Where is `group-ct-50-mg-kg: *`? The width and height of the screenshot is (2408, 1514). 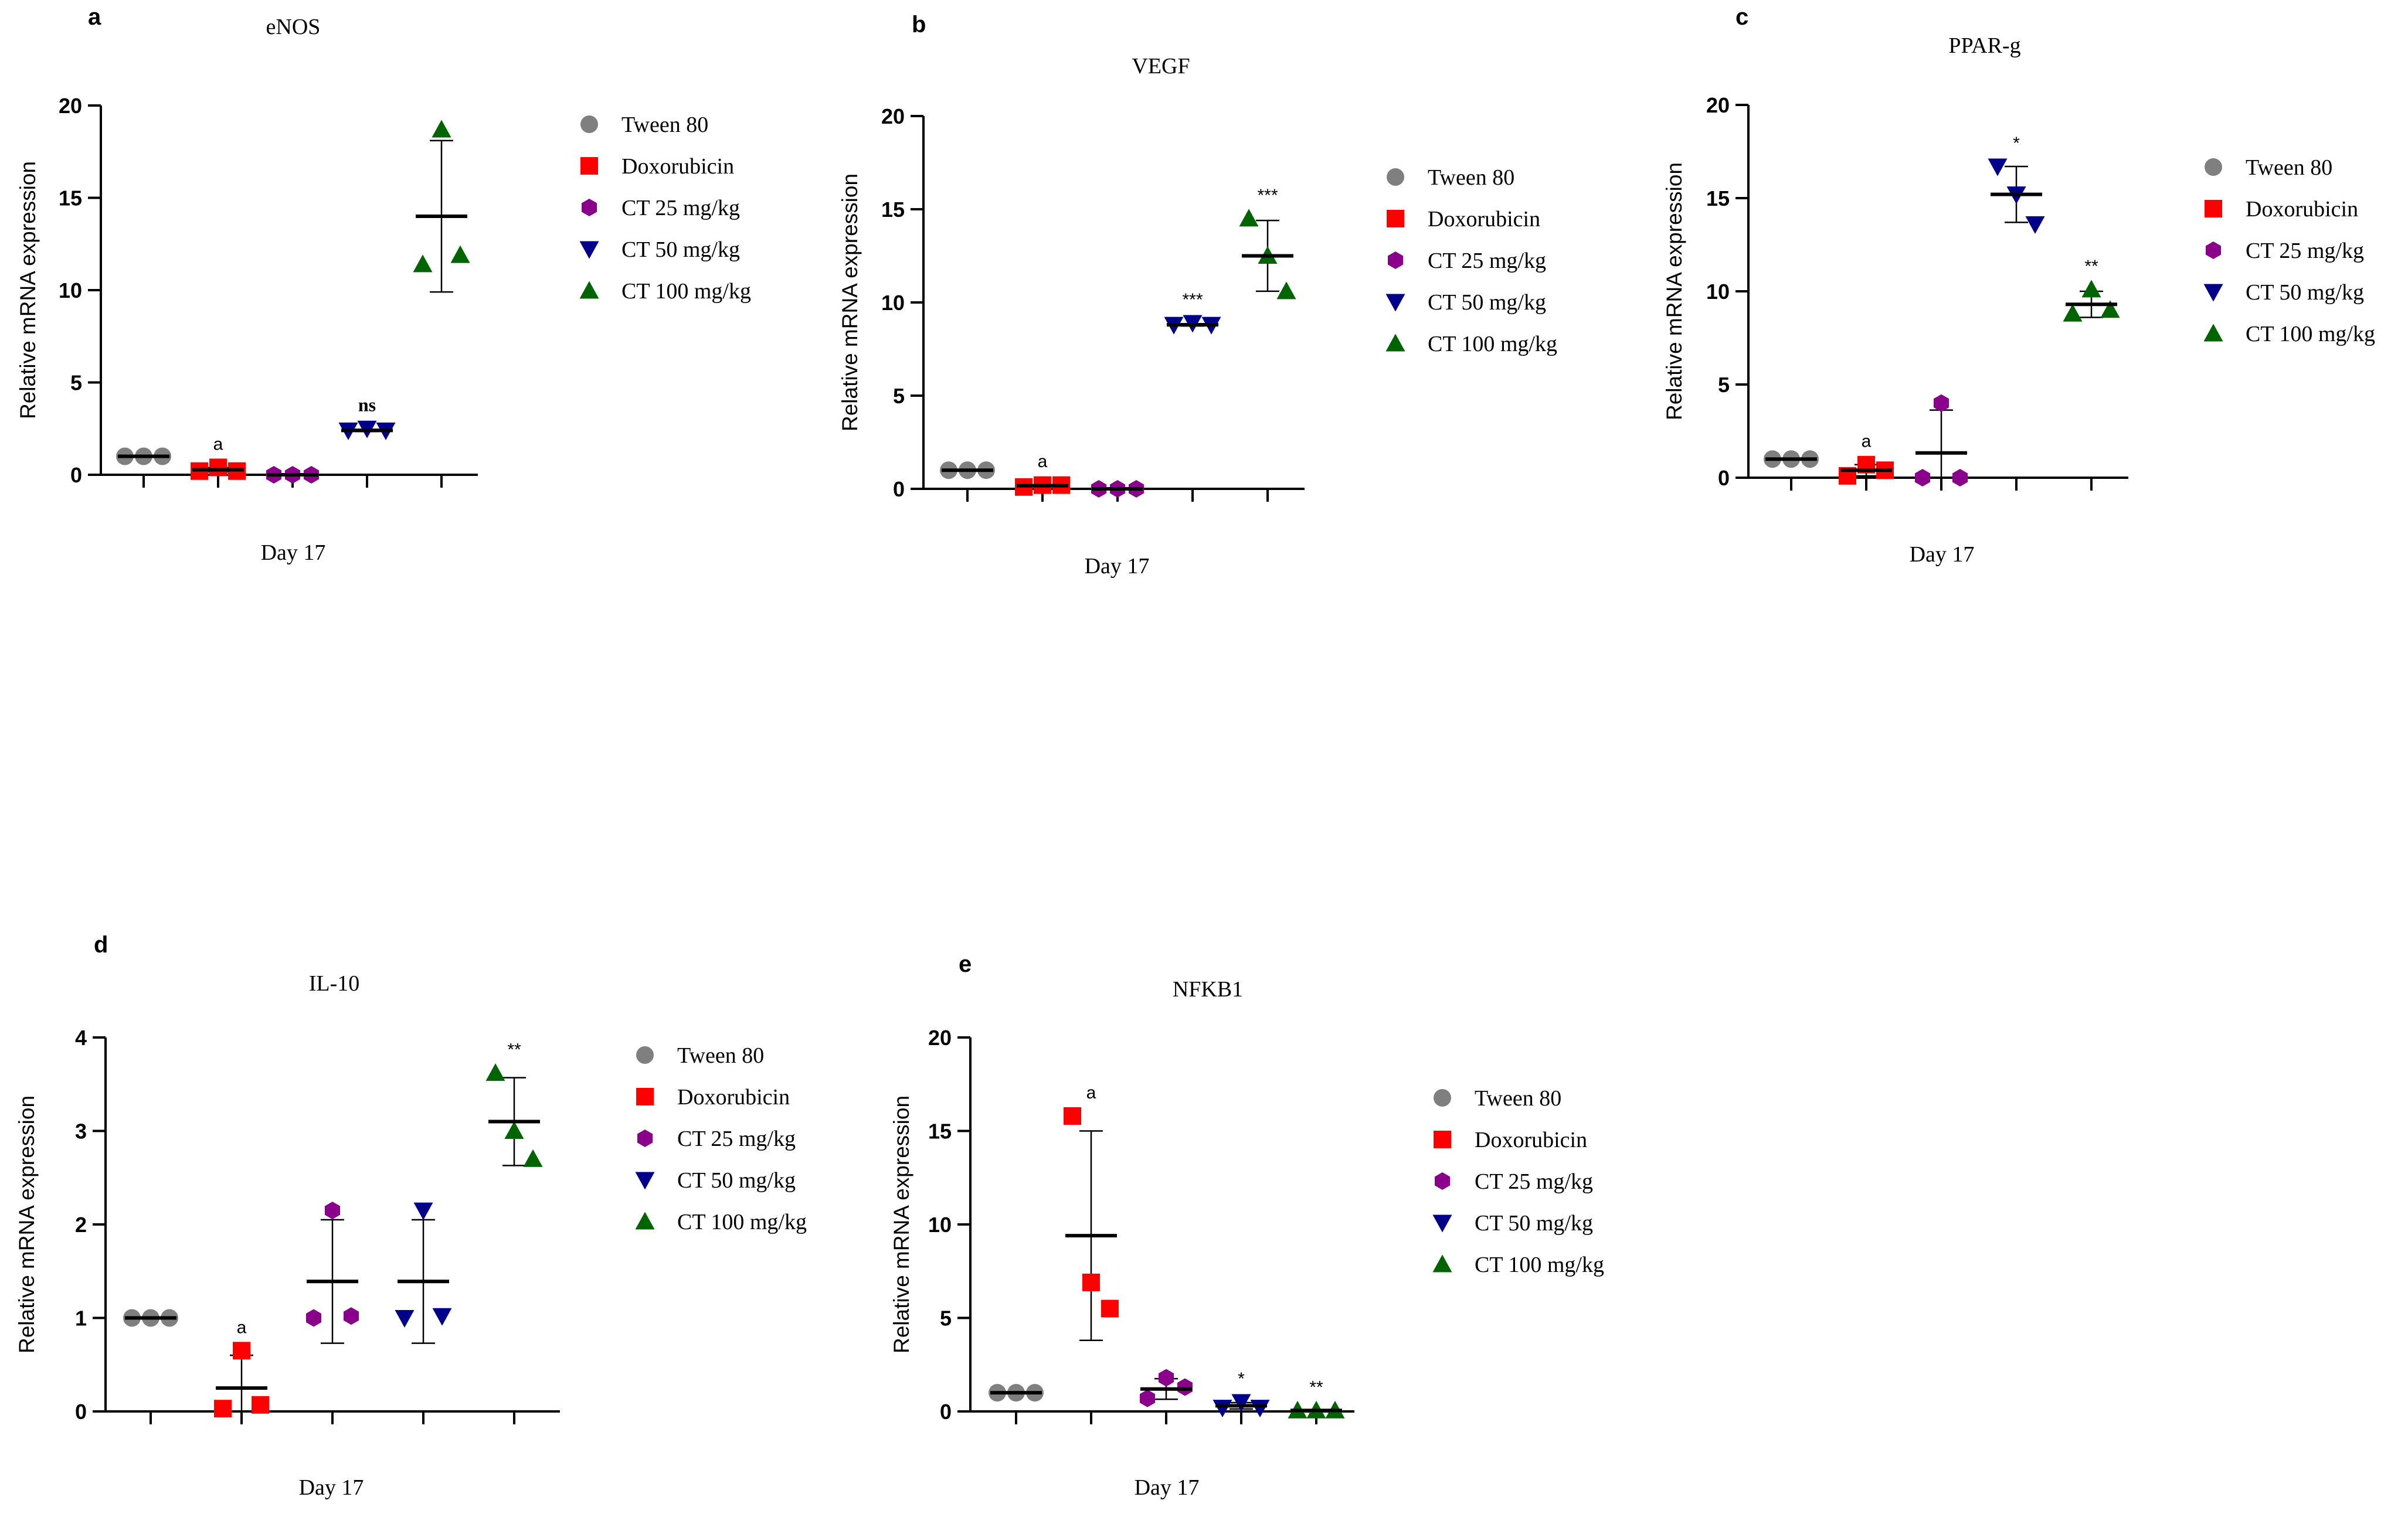 group-ct-50-mg-kg: * is located at coordinates (1241, 1393).